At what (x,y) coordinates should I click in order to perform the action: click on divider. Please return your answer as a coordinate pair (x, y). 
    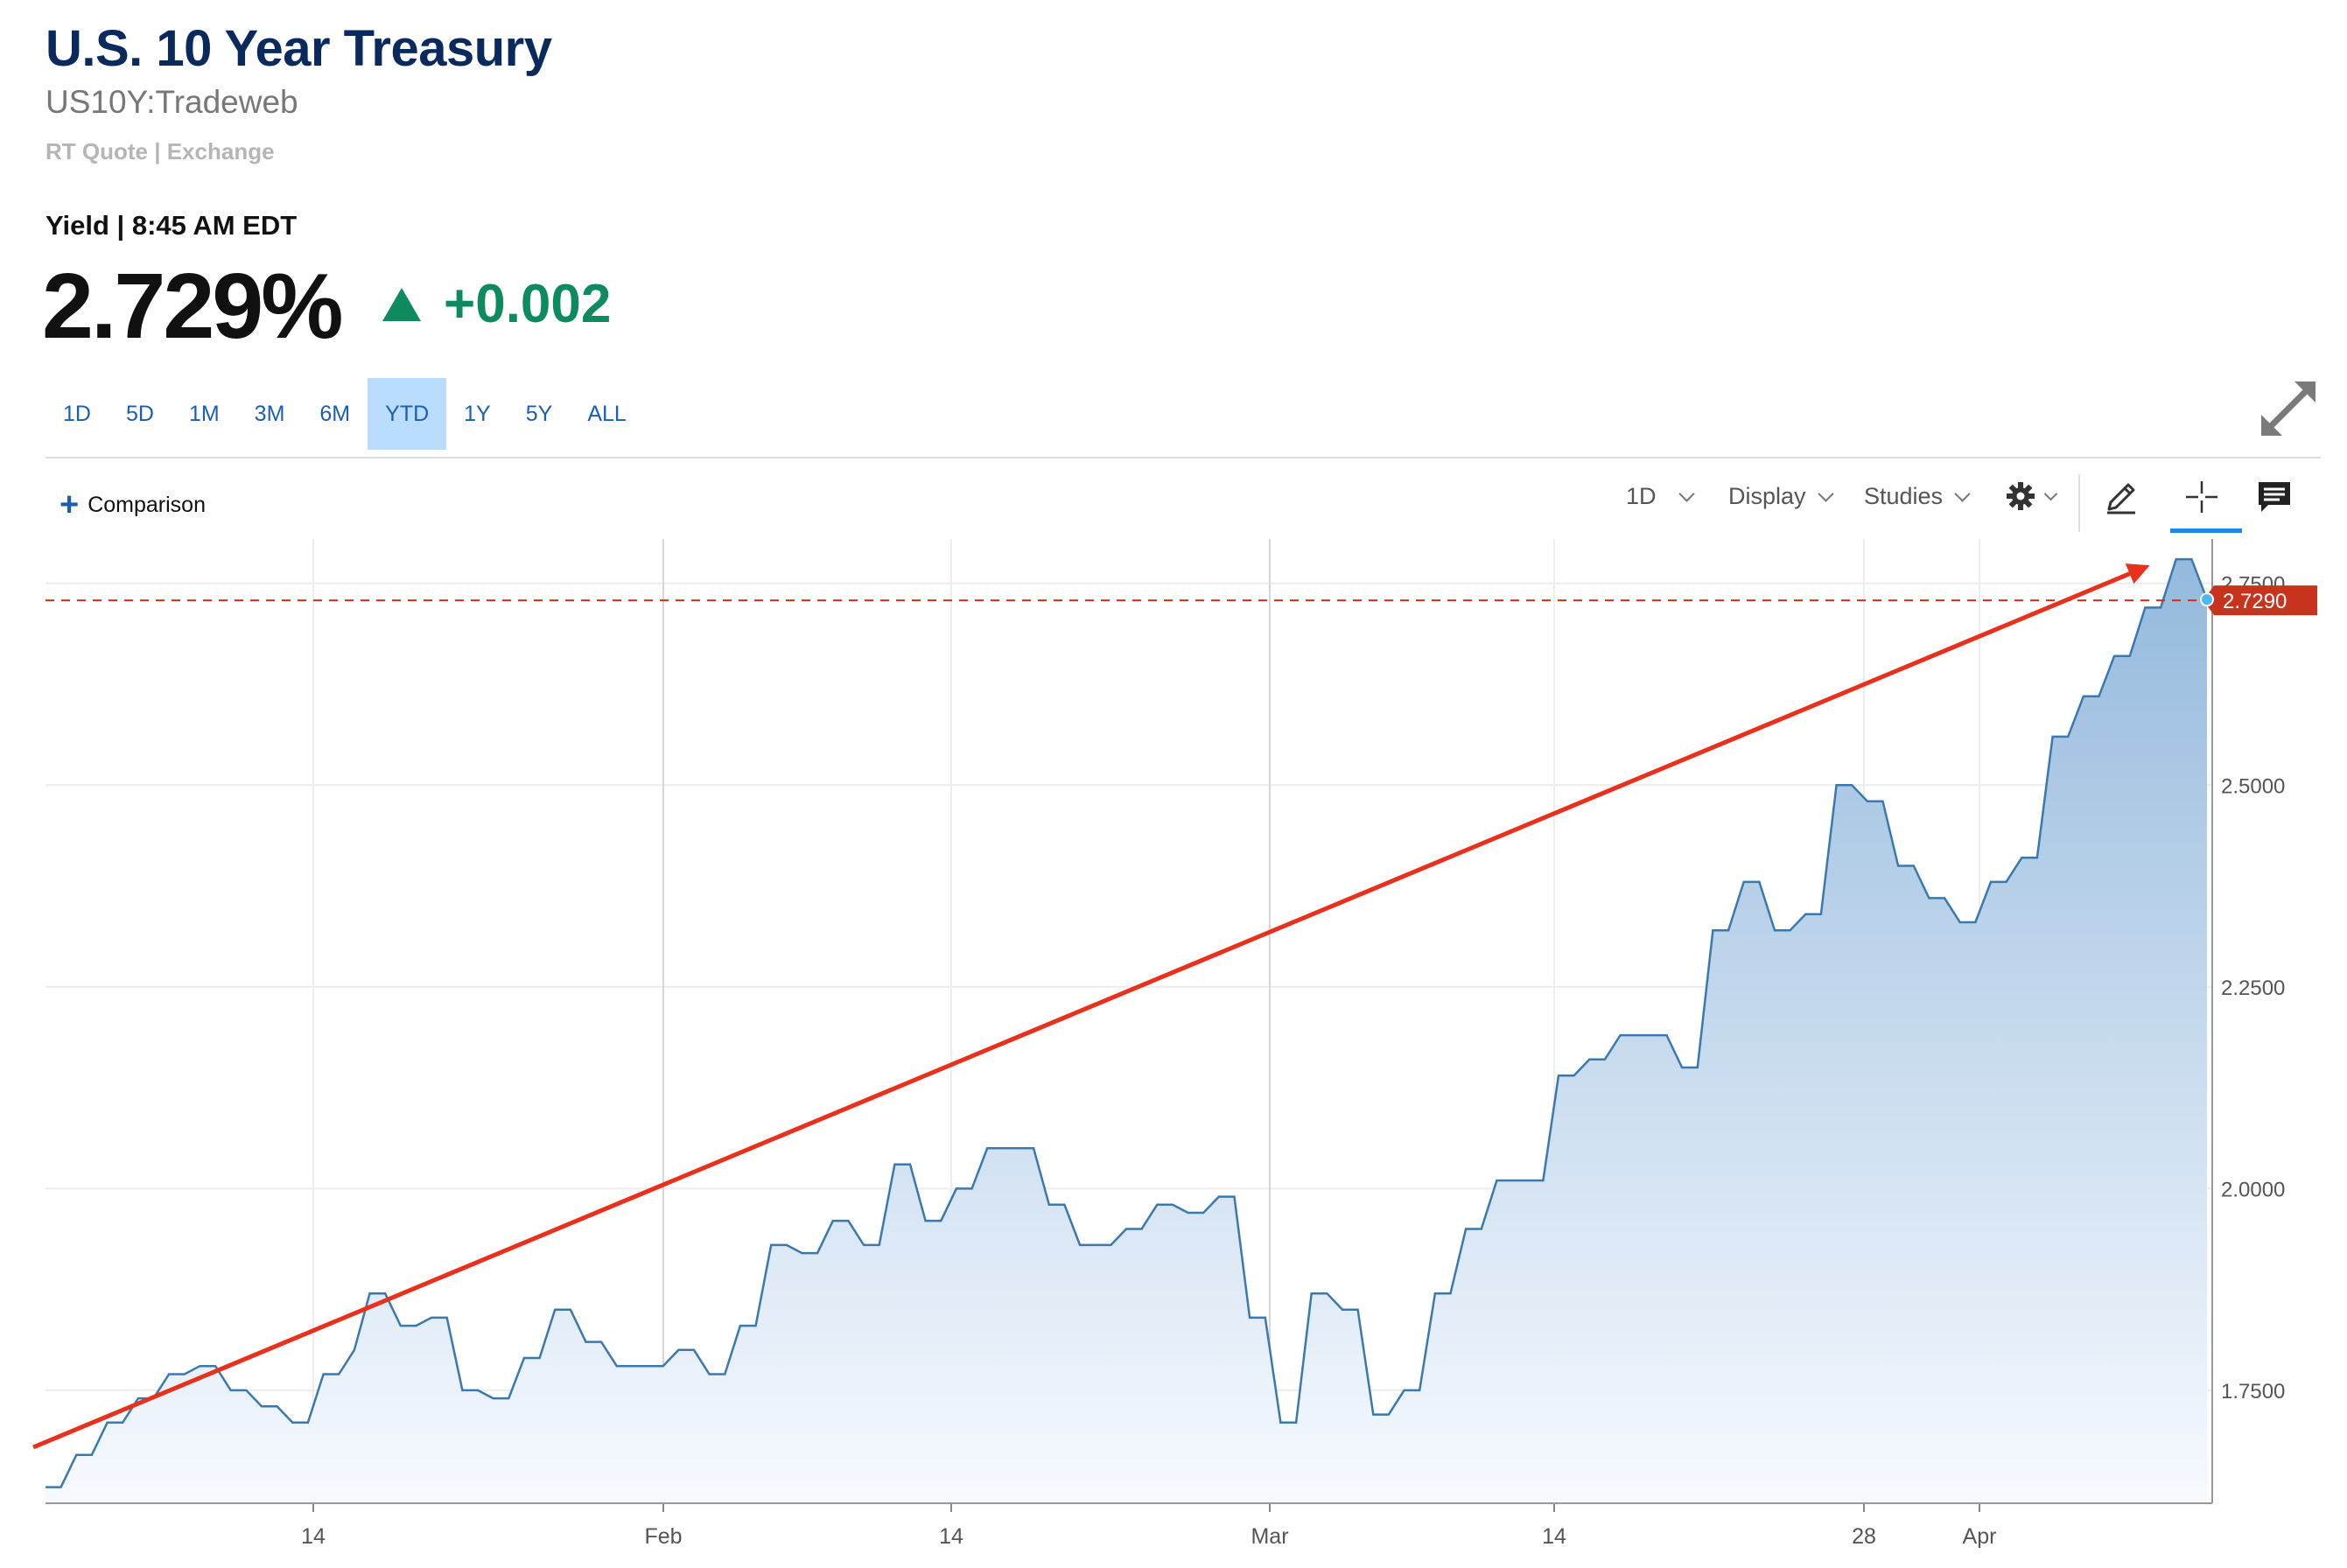
    Looking at the image, I should click on (1184, 457).